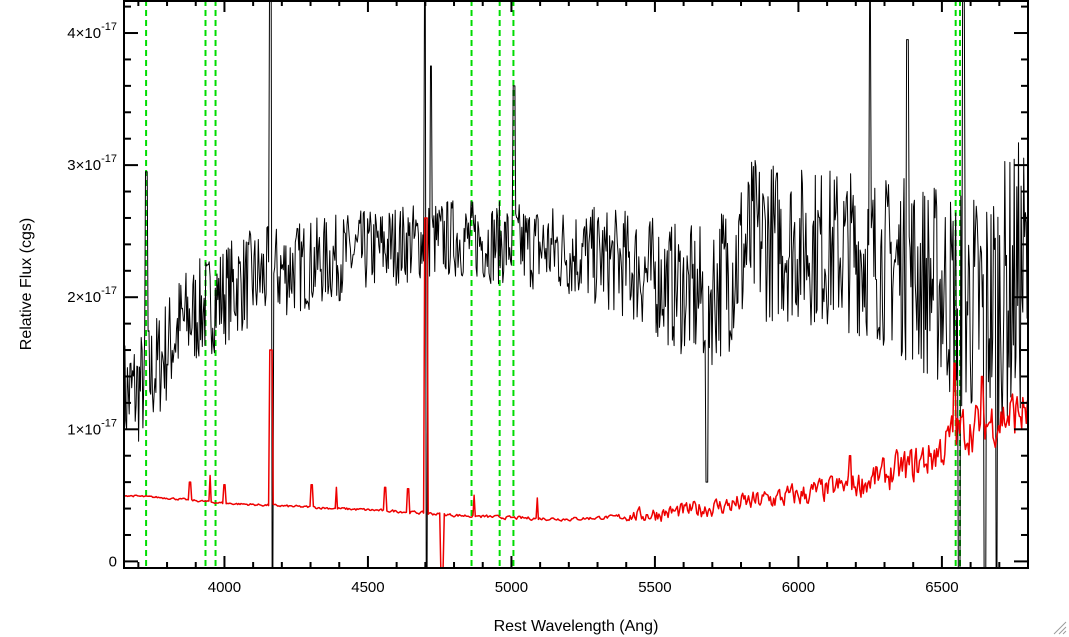 The height and width of the screenshot is (637, 1069). Describe the element at coordinates (583, 587) in the screenshot. I see `x-tick-labels: 4000 4500 5000 5500 6000 6500` at that location.